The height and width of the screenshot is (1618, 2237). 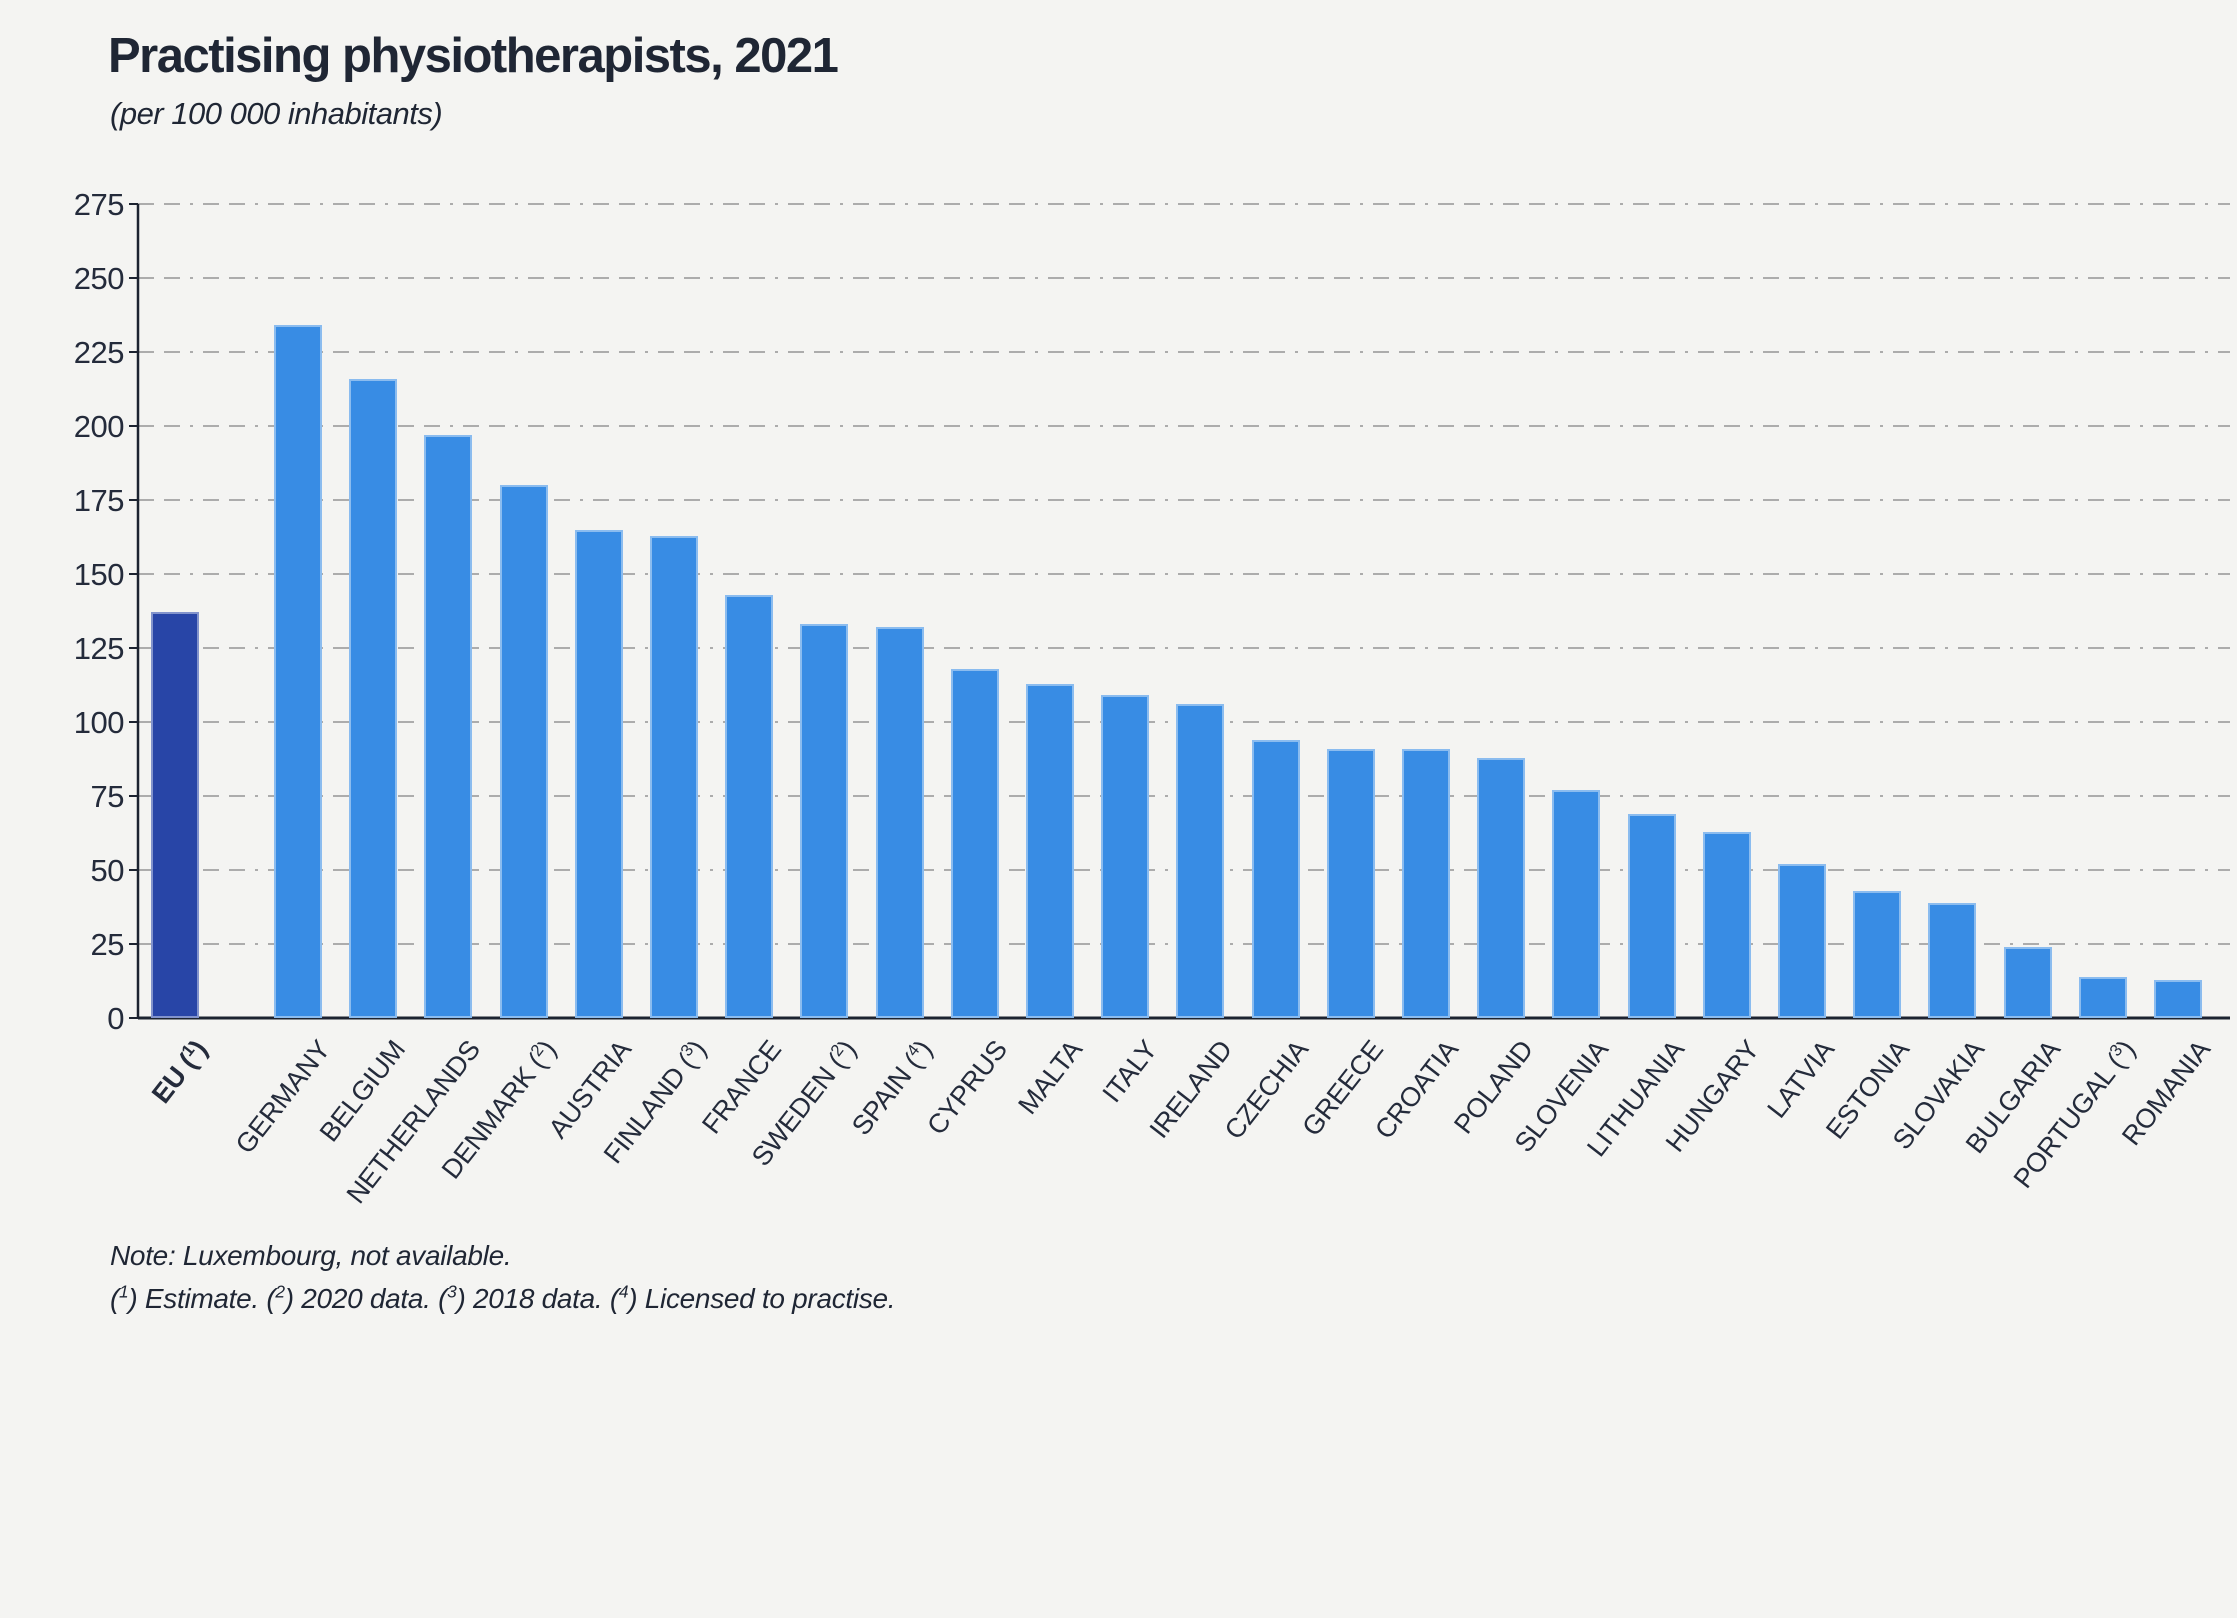 What do you see at coordinates (99, 722) in the screenshot?
I see `y-label-100: 100` at bounding box center [99, 722].